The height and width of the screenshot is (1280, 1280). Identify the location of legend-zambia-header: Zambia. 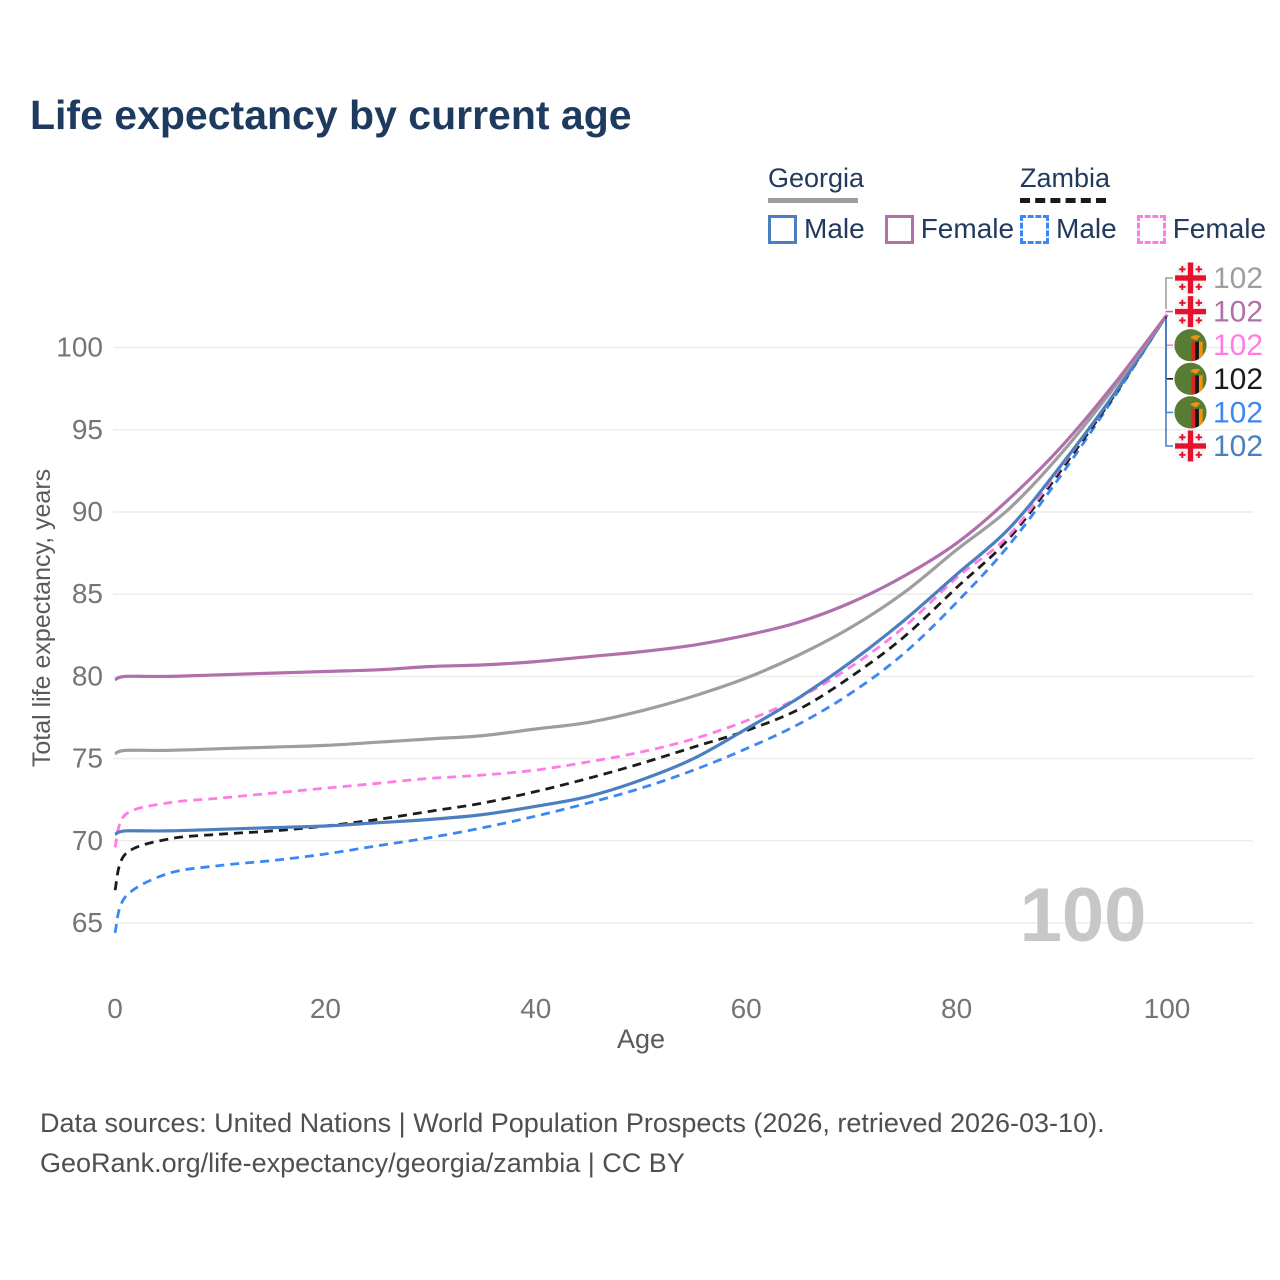
(1065, 178).